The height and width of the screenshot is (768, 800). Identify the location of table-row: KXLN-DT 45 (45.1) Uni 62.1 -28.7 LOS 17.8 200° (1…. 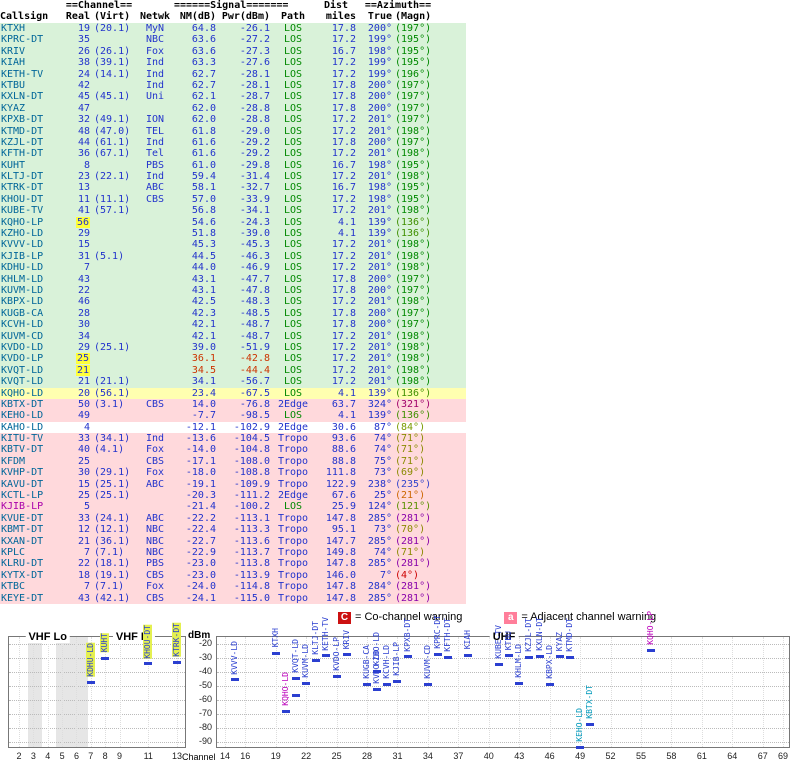
(233, 97).